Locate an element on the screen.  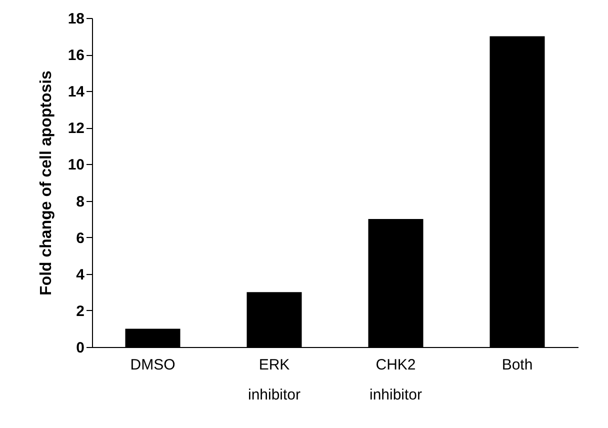
x-tick-label: Both is located at coordinates (517, 365).